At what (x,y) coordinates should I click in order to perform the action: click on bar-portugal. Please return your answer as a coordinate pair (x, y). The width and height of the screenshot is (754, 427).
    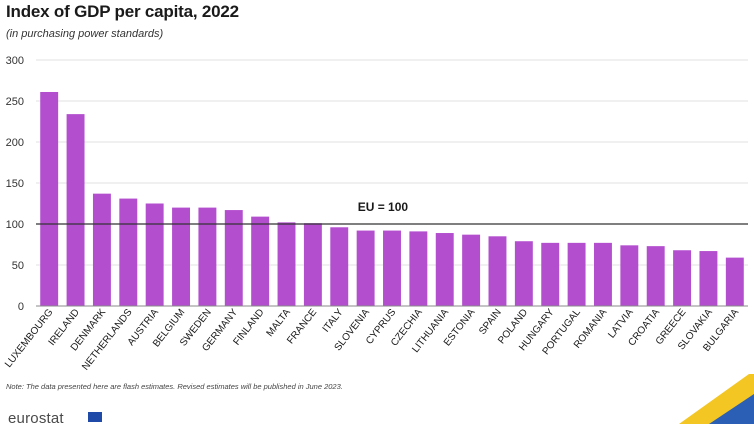
    Looking at the image, I should click on (576, 274).